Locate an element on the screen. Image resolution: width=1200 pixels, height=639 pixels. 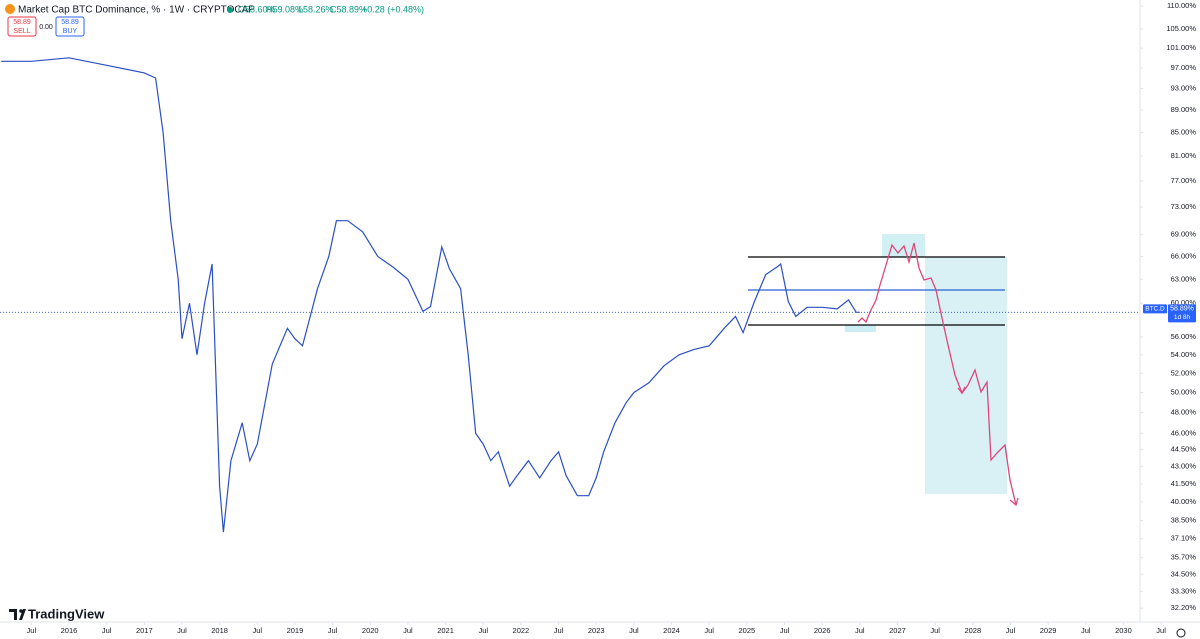
ohlc-close: C58.89% is located at coordinates (348, 9).